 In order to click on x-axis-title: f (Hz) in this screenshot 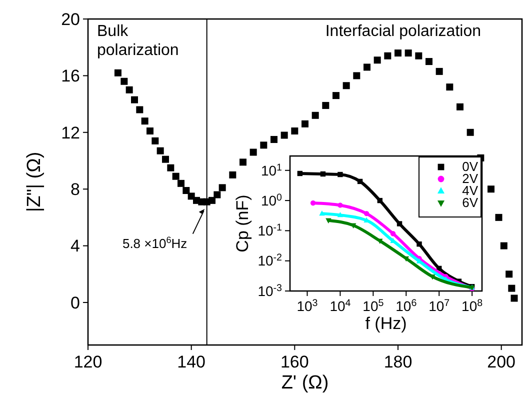, I will do `click(386, 323)`.